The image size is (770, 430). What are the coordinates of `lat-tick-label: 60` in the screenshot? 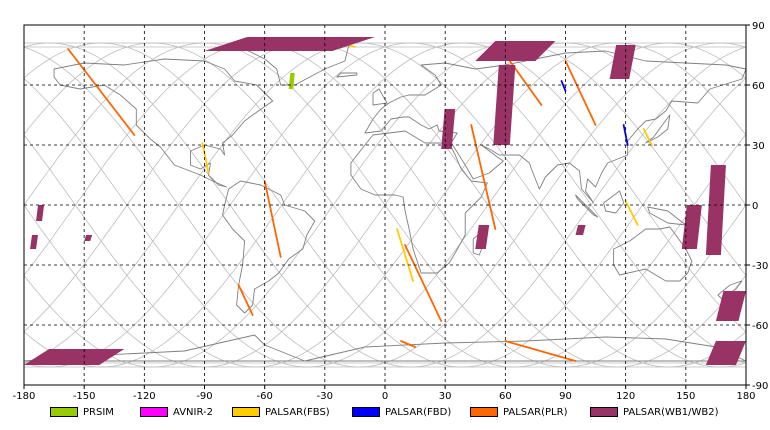 It's located at (758, 86).